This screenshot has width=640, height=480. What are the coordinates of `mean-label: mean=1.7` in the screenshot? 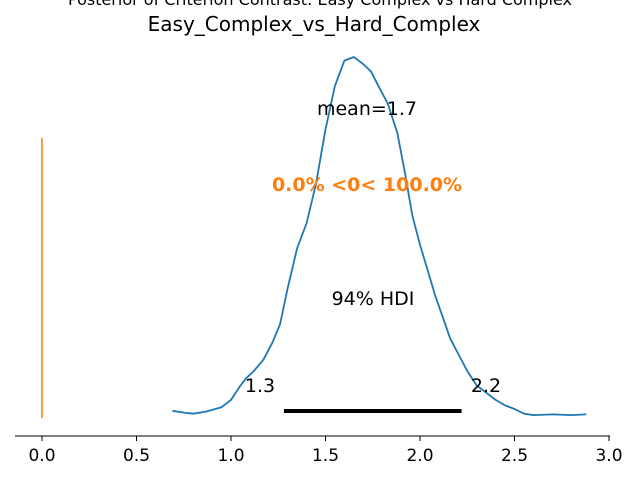 It's located at (367, 109).